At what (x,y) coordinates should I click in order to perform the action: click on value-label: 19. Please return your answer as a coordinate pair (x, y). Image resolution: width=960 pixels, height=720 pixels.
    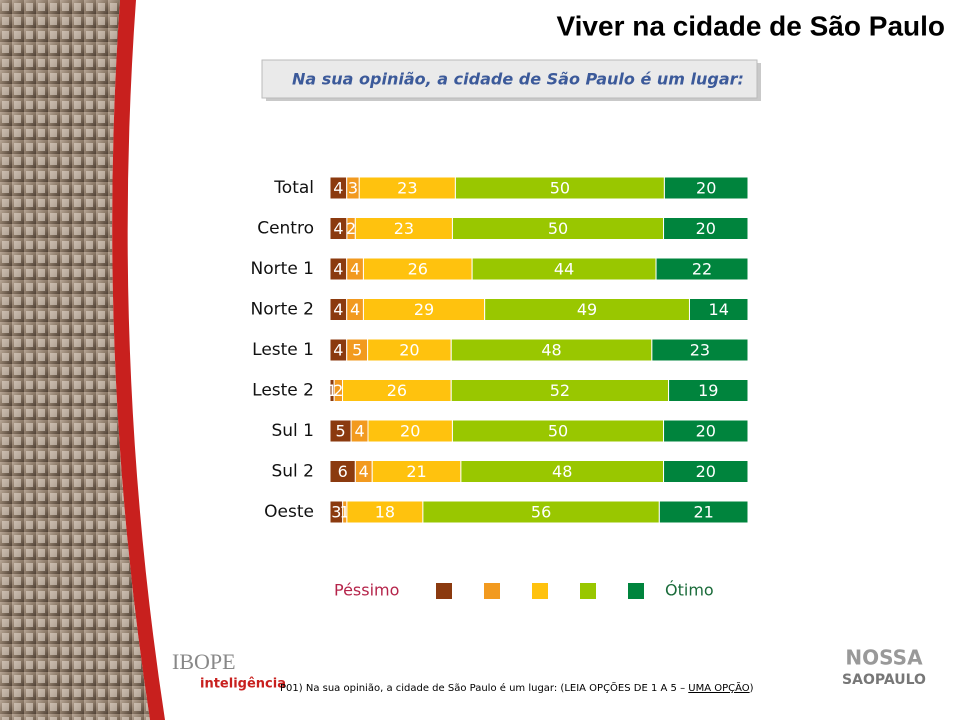
    Looking at the image, I should click on (708, 390).